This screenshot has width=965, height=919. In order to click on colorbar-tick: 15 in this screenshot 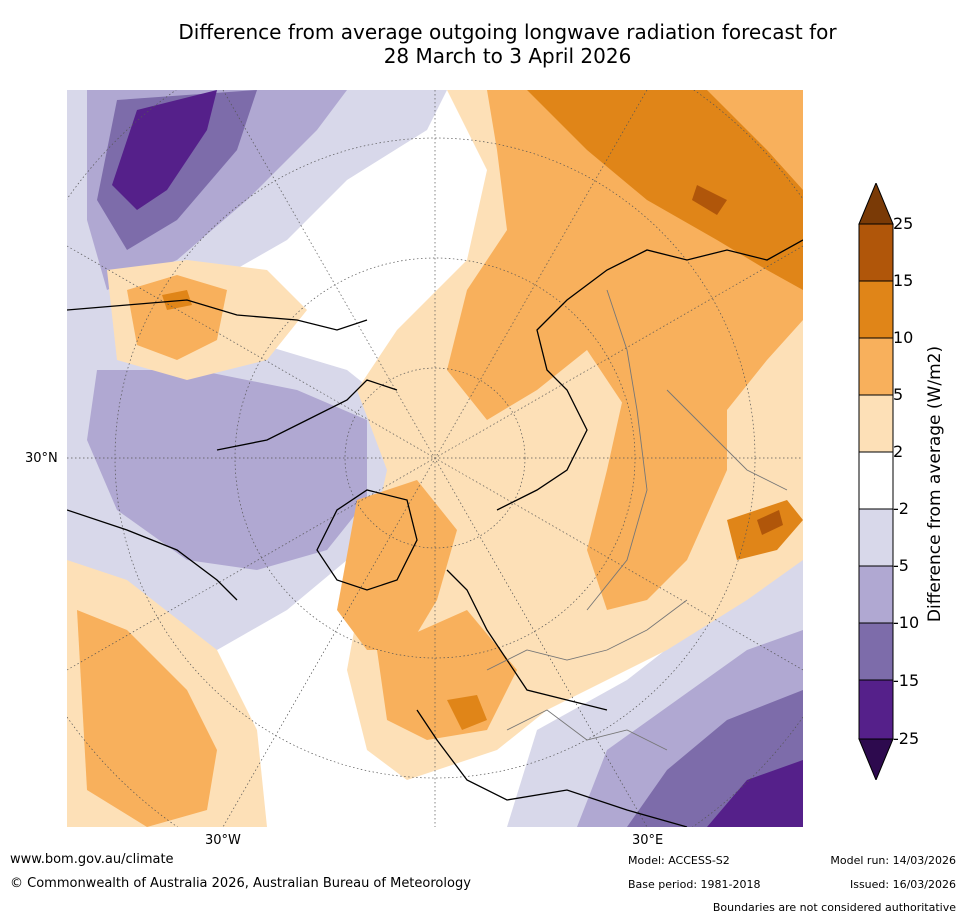, I will do `click(903, 280)`.